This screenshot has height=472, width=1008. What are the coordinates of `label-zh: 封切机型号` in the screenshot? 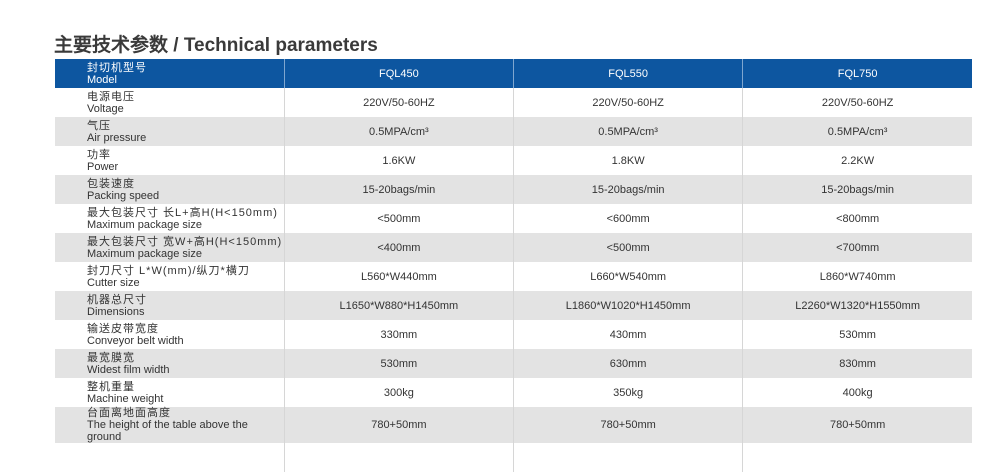 It's located at (117, 67).